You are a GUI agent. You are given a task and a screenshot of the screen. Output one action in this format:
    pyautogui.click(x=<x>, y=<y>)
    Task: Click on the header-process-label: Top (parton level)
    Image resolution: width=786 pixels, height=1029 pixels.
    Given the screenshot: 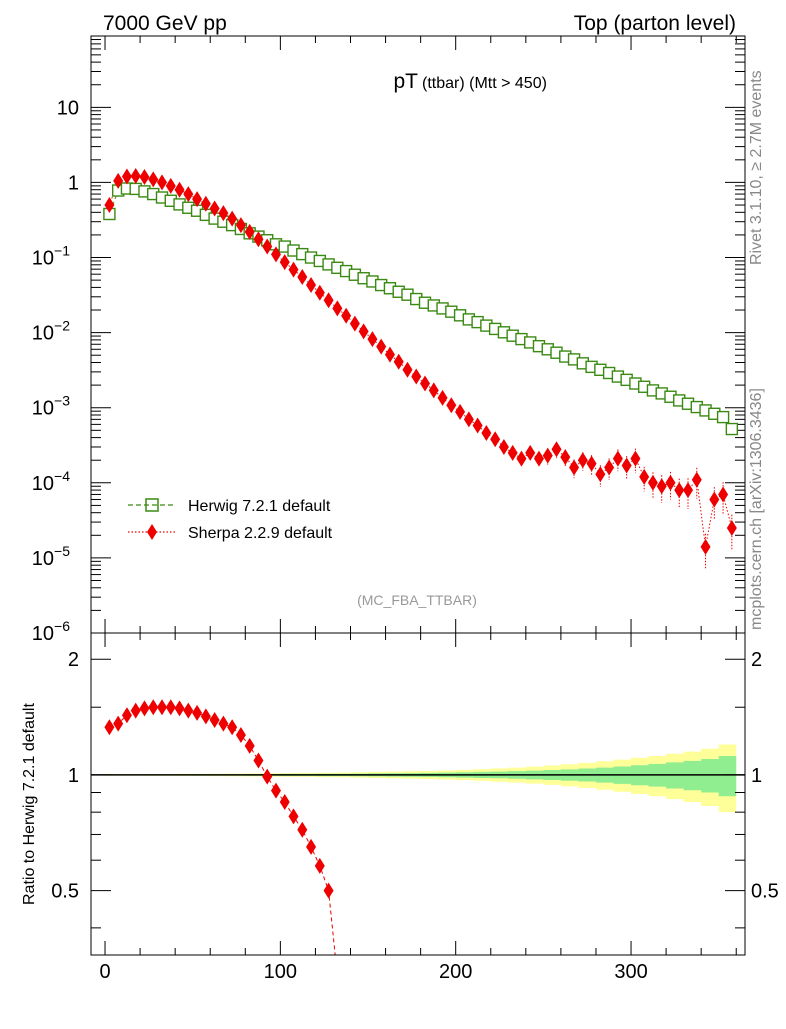 What is the action you would take?
    pyautogui.click(x=655, y=23)
    